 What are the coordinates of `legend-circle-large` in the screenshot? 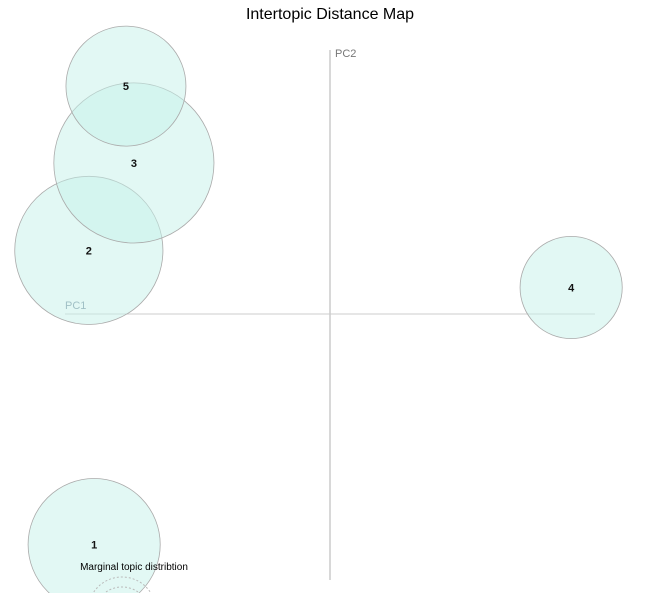 It's located at (122, 584).